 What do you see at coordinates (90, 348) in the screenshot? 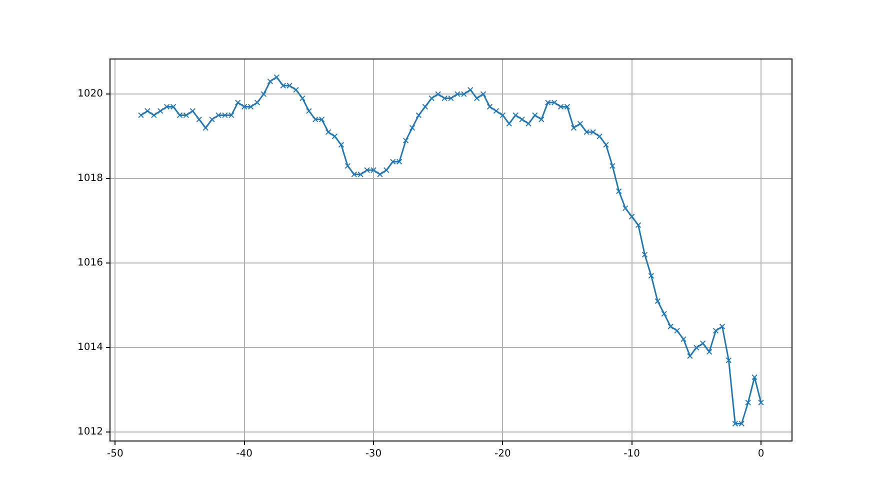
I see `y-tick-label: 1014` at bounding box center [90, 348].